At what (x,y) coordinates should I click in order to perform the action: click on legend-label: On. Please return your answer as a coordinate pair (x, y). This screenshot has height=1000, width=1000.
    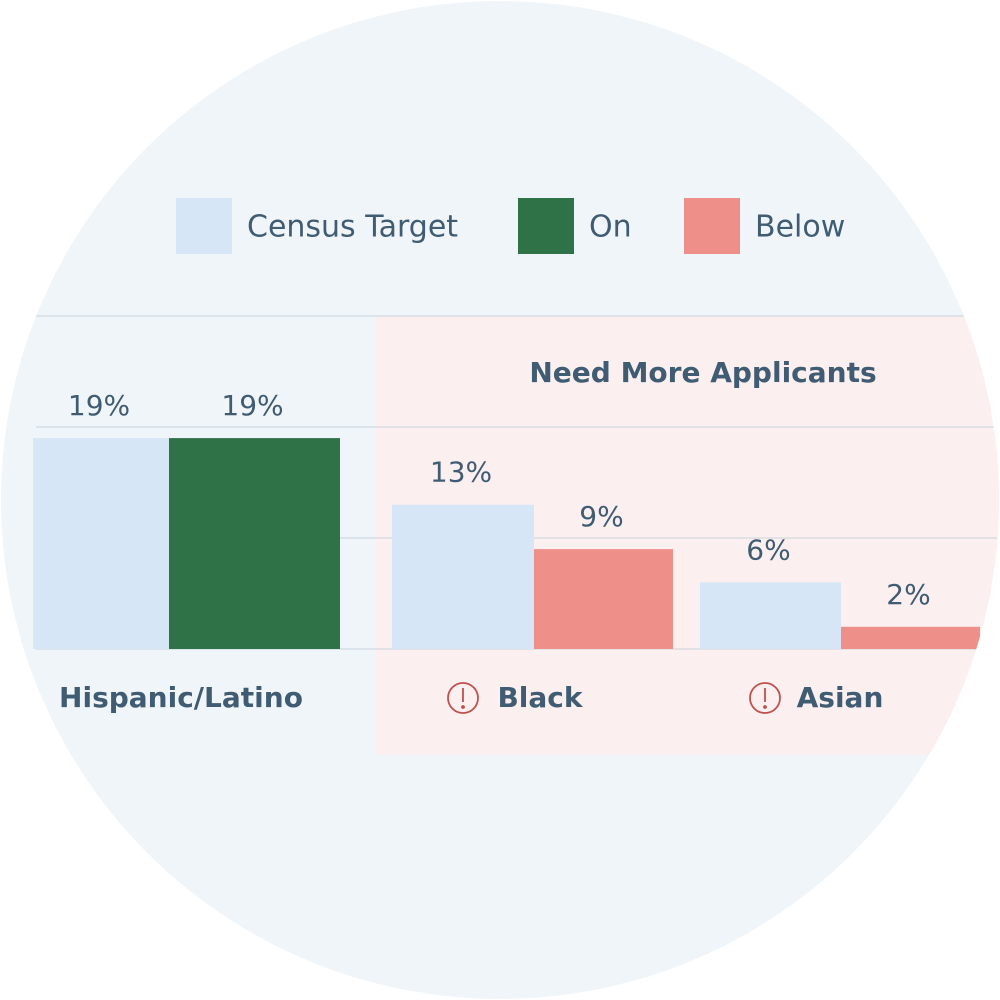
    Looking at the image, I should click on (610, 227).